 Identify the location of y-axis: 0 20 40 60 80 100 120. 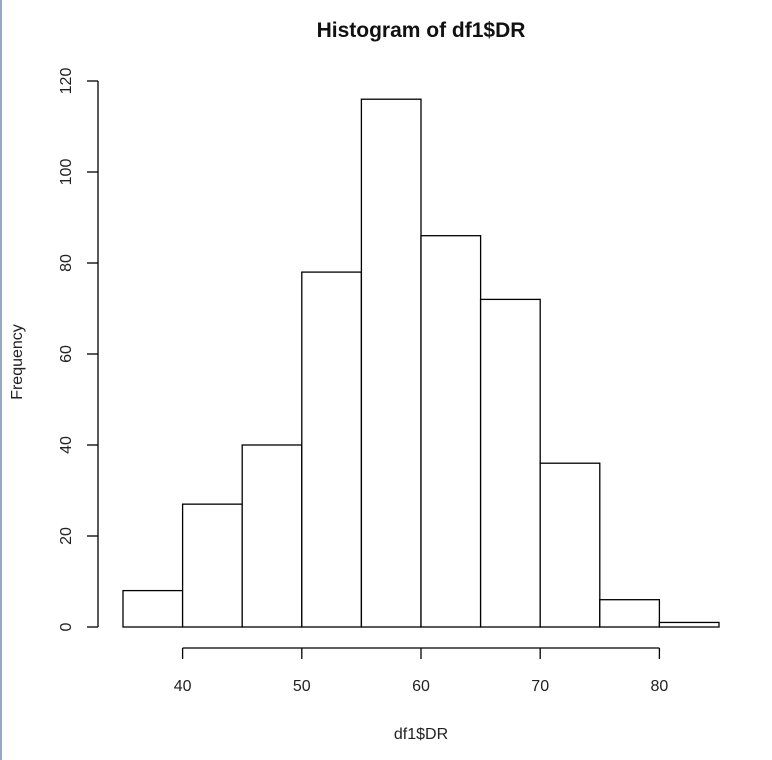
(78, 349).